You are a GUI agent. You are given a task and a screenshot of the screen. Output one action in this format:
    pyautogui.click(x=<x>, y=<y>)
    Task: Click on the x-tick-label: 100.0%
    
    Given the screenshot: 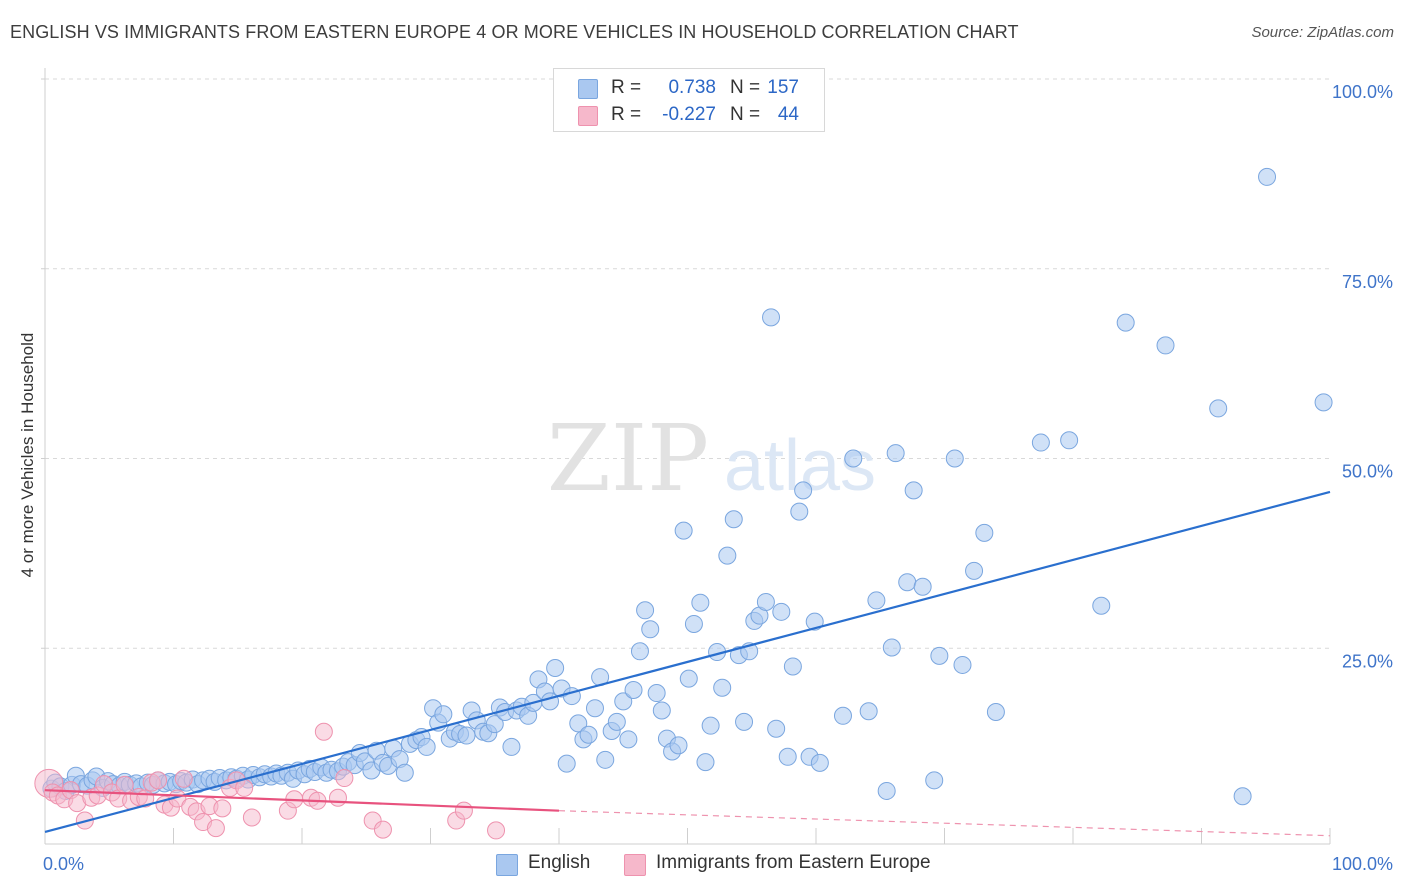 What is the action you would take?
    pyautogui.click(x=1362, y=864)
    